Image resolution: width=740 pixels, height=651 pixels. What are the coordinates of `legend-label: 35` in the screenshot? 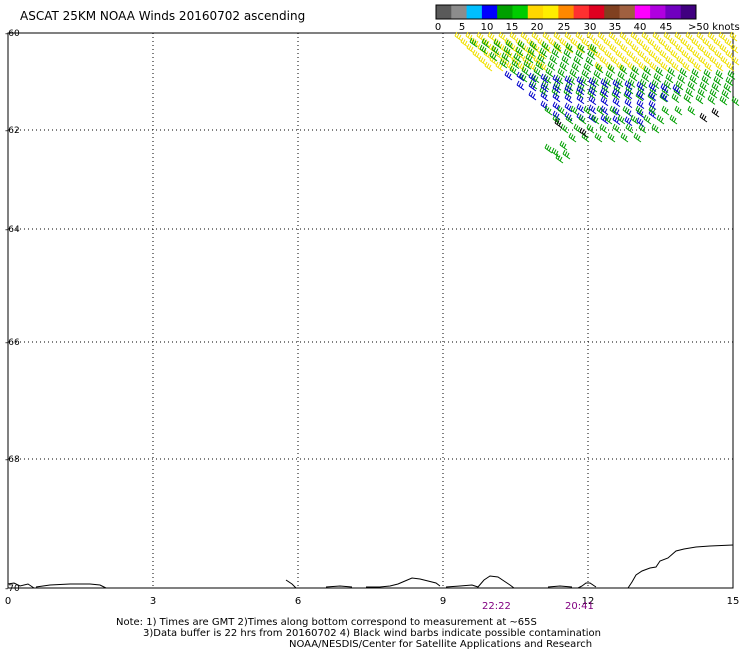 It's located at (615, 27).